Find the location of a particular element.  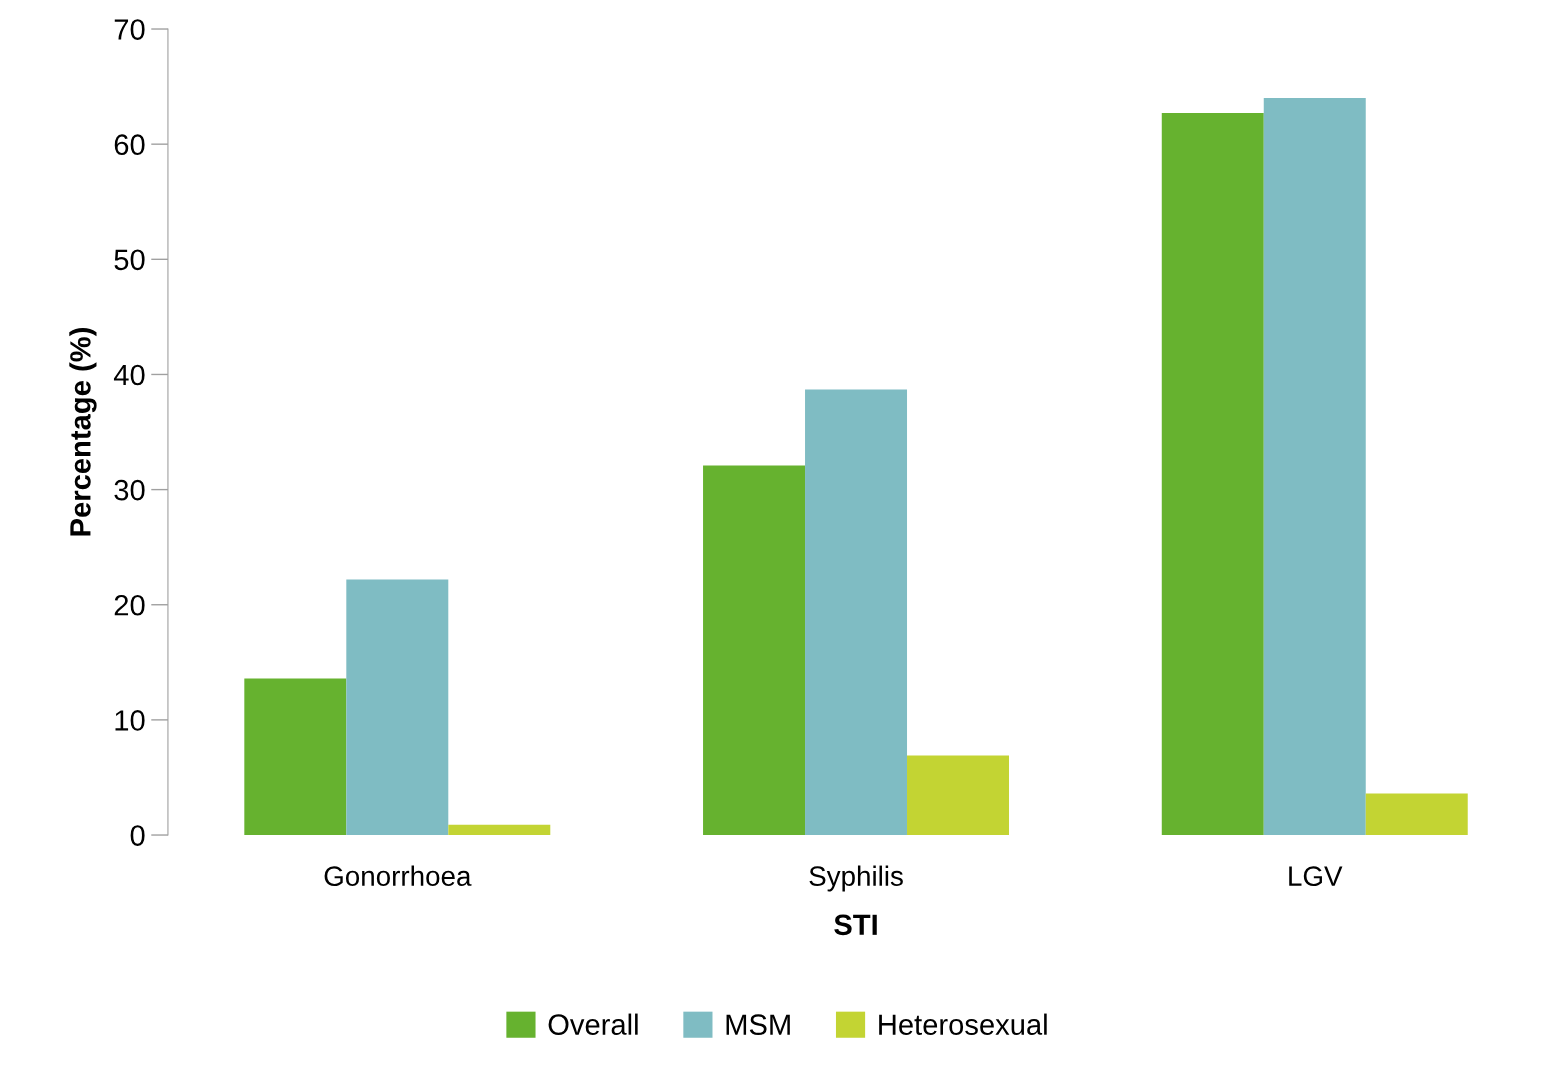

y-tick-label: 50 is located at coordinates (129, 260).